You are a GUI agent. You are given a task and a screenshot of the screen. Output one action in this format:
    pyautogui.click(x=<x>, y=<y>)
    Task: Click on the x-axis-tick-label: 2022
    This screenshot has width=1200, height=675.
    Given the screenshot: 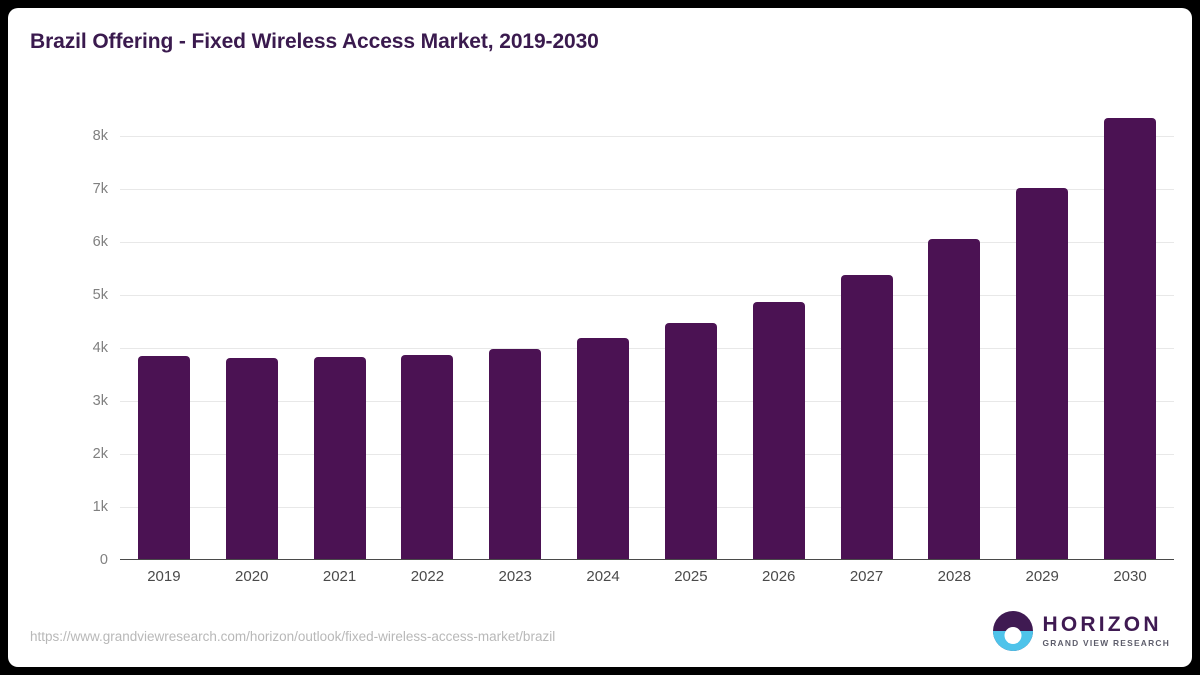 What is the action you would take?
    pyautogui.click(x=427, y=576)
    